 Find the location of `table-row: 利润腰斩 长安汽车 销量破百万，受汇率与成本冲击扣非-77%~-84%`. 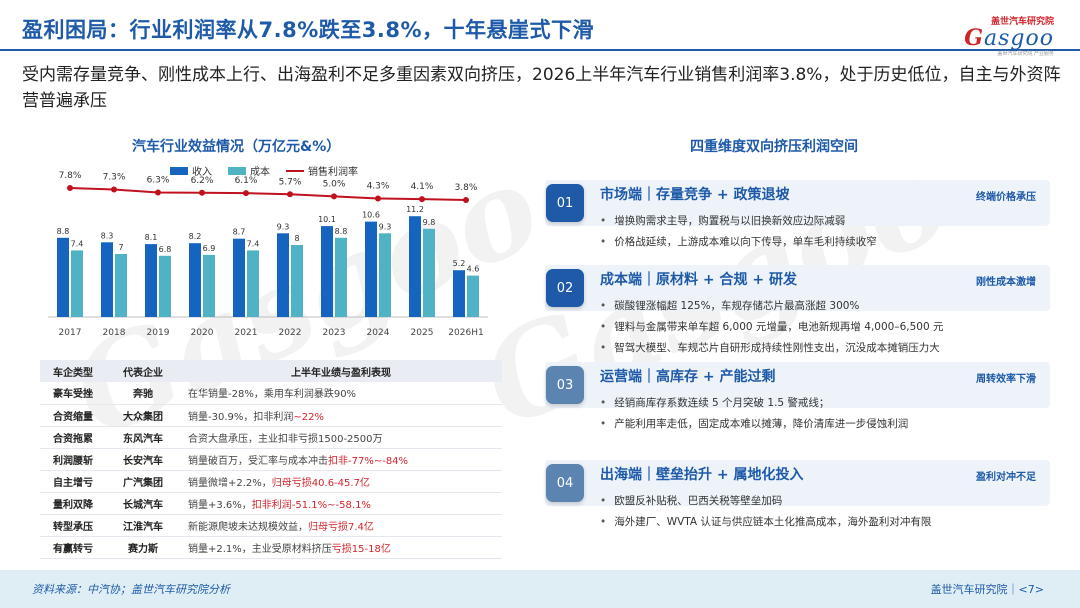

table-row: 利润腰斩 长安汽车 销量破百万，受汇率与成本冲击扣非-77%~-84% is located at coordinates (271, 459).